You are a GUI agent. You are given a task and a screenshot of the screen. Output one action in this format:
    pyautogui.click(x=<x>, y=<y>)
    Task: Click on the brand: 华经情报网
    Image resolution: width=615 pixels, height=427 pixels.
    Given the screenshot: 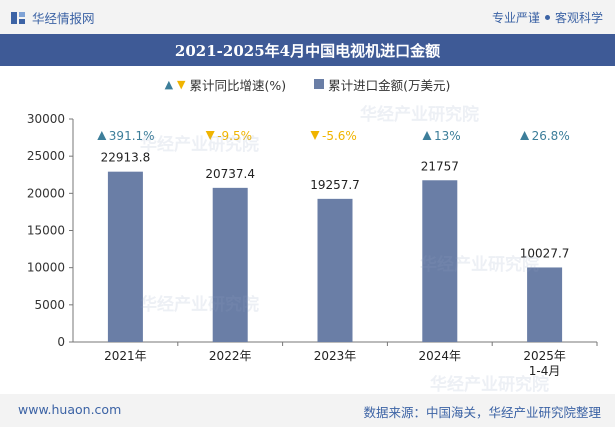 What is the action you would take?
    pyautogui.click(x=52, y=17)
    